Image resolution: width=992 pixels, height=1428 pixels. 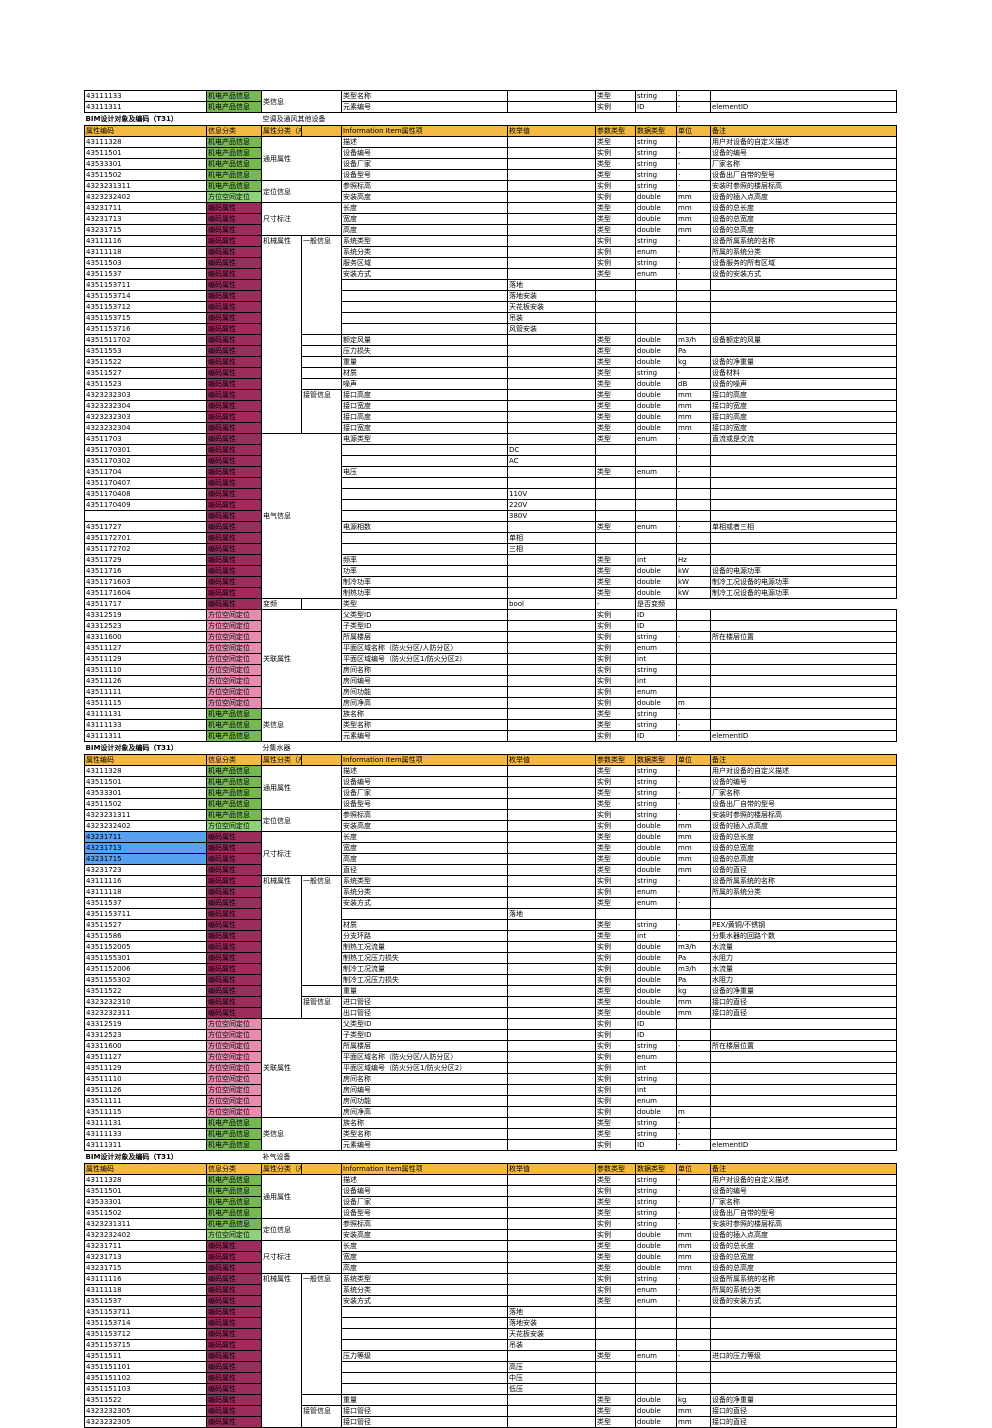 I want to click on table-row: 4323232402 方位空间定位 安装高度 实例 double mm 设备的插入点高度, so click(x=490, y=1235).